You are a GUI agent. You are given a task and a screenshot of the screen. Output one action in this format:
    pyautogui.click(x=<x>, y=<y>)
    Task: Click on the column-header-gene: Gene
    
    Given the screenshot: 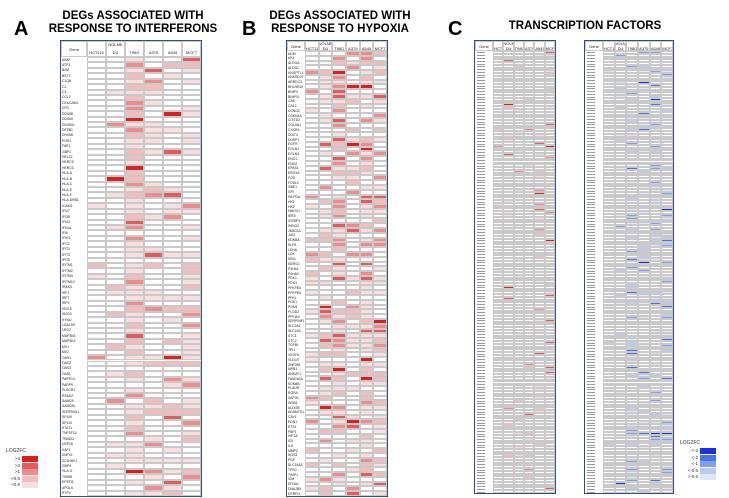 What is the action you would take?
    pyautogui.click(x=74, y=49)
    